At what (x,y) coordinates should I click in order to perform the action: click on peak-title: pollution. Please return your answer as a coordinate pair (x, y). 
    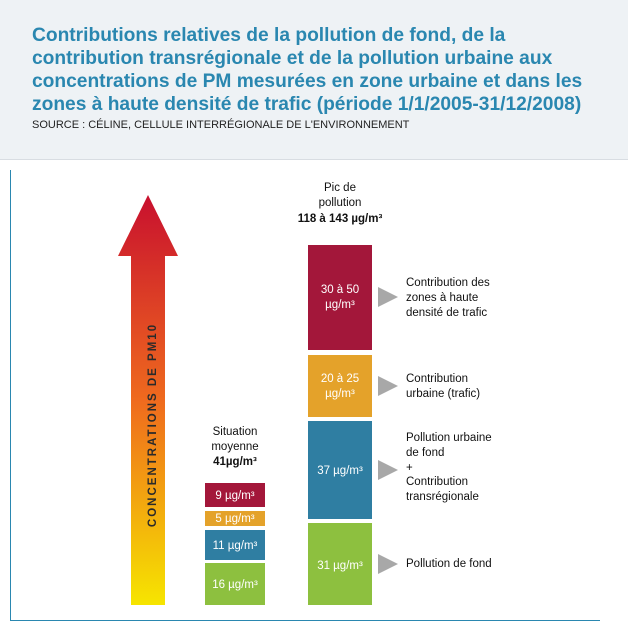
    Looking at the image, I should click on (340, 203).